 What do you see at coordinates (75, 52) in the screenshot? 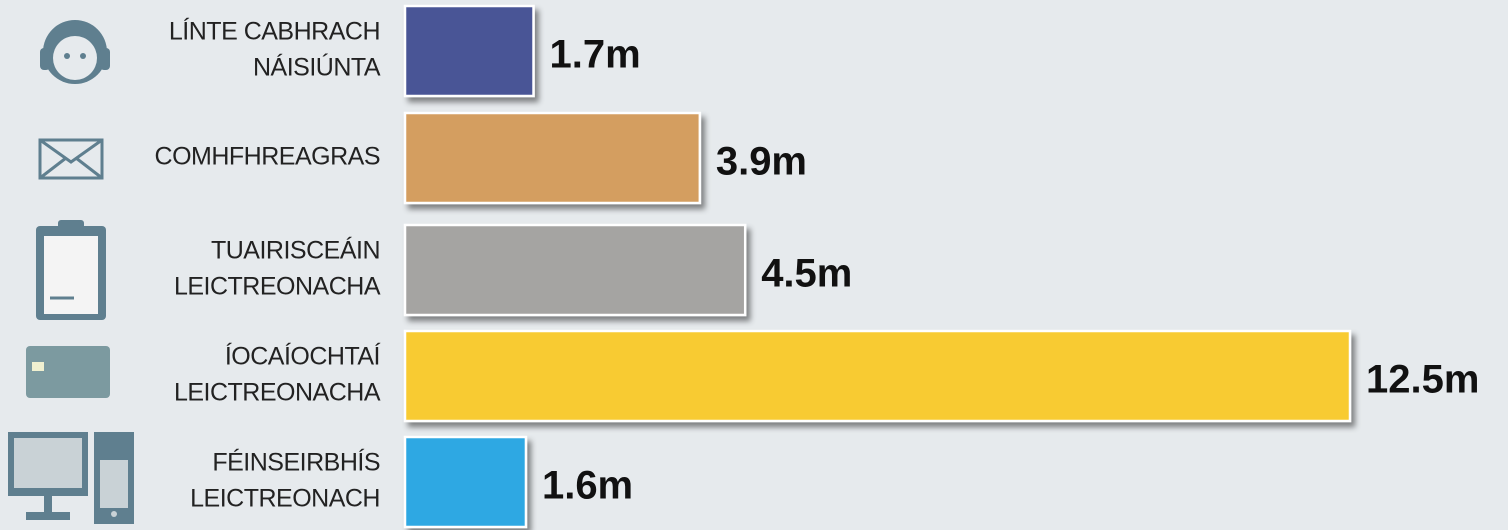
I see `headset-icon` at bounding box center [75, 52].